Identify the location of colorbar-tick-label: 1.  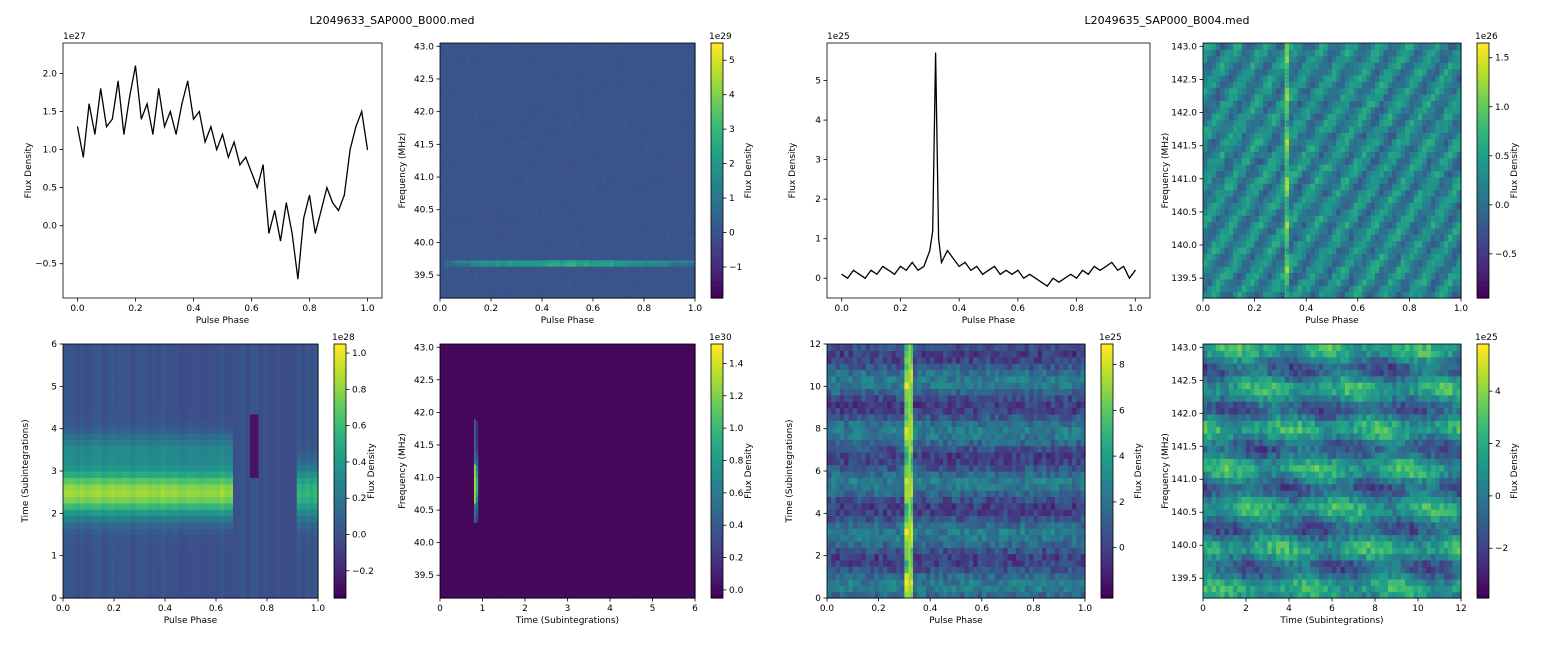
(732, 199).